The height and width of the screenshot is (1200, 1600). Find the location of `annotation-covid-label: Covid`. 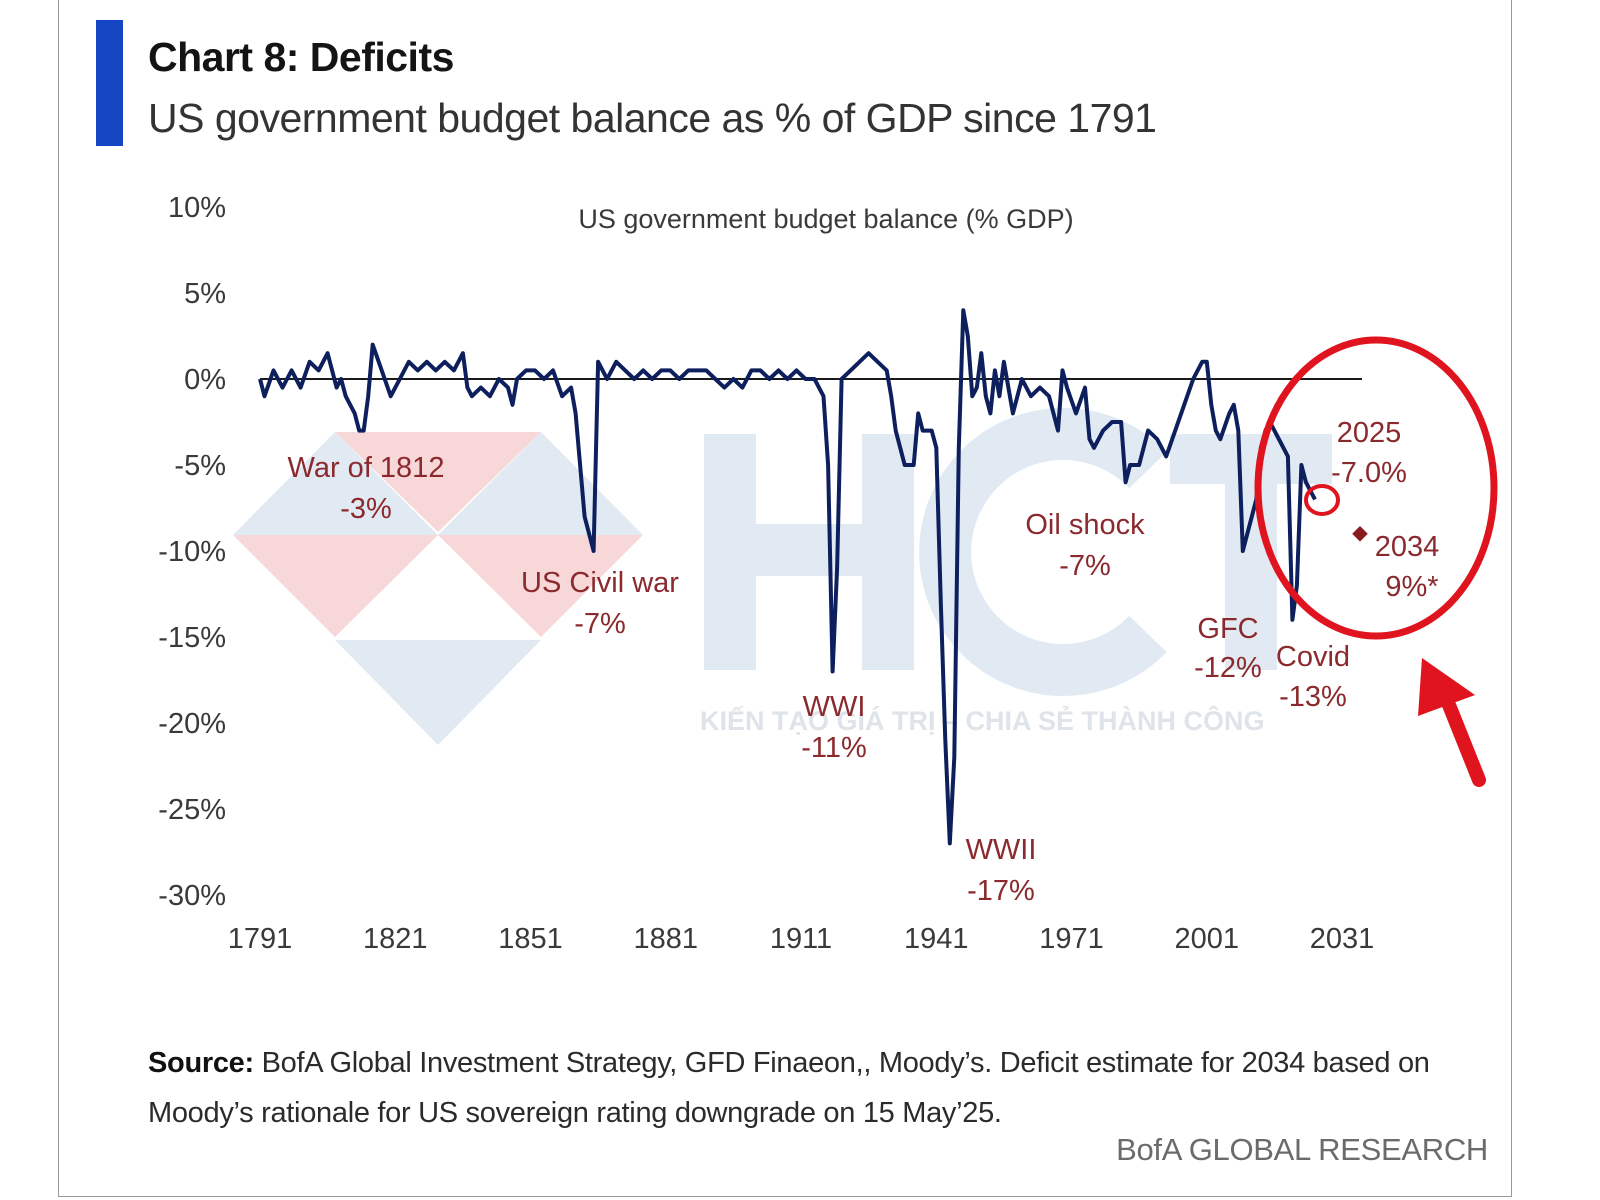

annotation-covid-label: Covid is located at coordinates (1313, 657).